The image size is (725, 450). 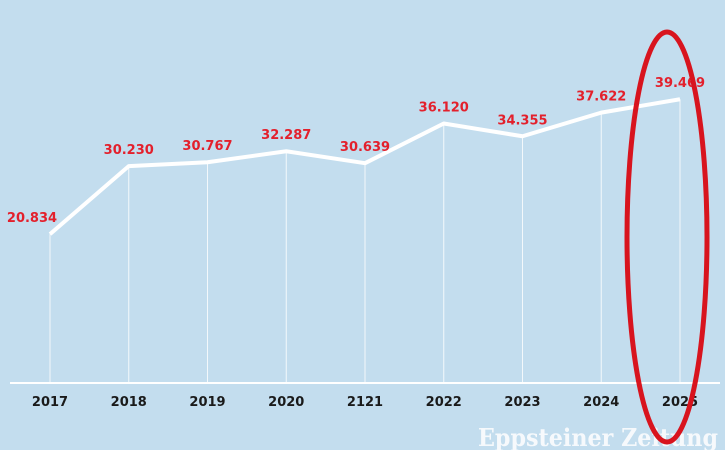 What do you see at coordinates (444, 402) in the screenshot?
I see `x-tick-label: 2022` at bounding box center [444, 402].